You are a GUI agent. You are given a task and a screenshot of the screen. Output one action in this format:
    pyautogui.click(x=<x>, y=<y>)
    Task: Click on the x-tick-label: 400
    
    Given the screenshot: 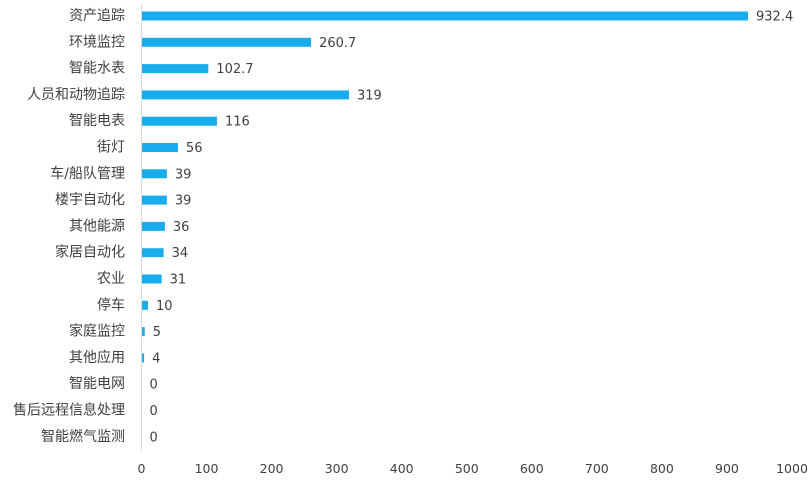 What is the action you would take?
    pyautogui.click(x=402, y=468)
    